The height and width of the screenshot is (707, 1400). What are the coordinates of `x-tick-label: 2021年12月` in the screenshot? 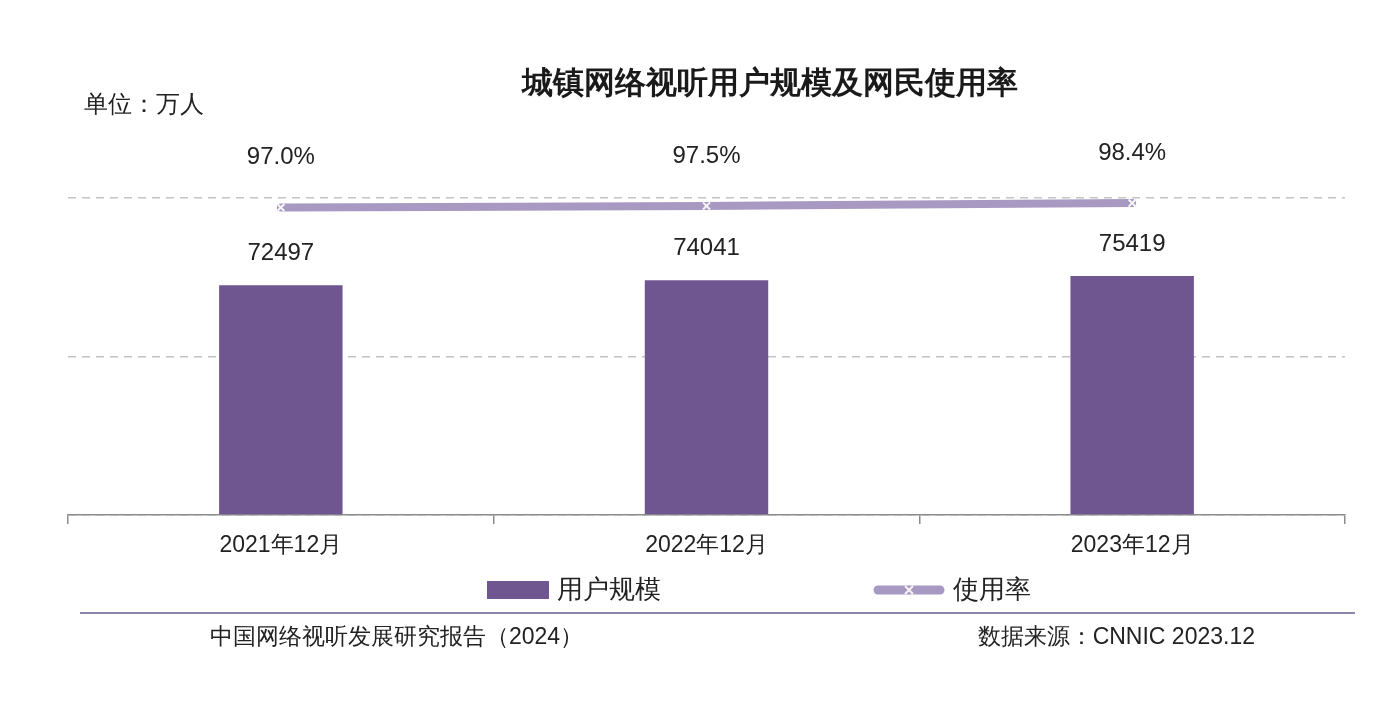 It's located at (281, 544).